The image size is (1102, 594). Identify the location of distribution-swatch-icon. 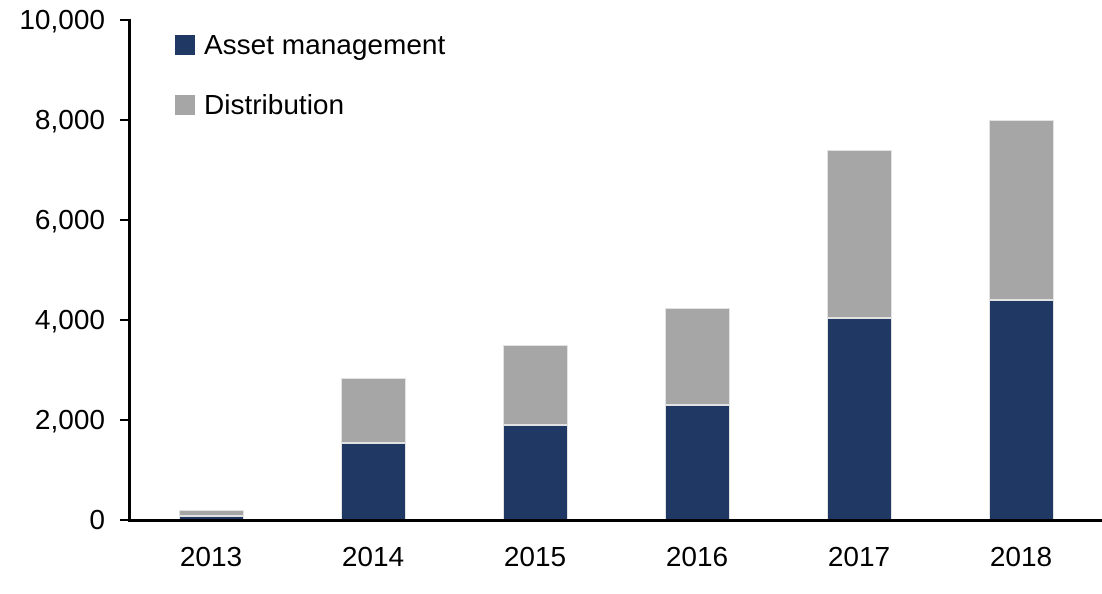
(185, 105).